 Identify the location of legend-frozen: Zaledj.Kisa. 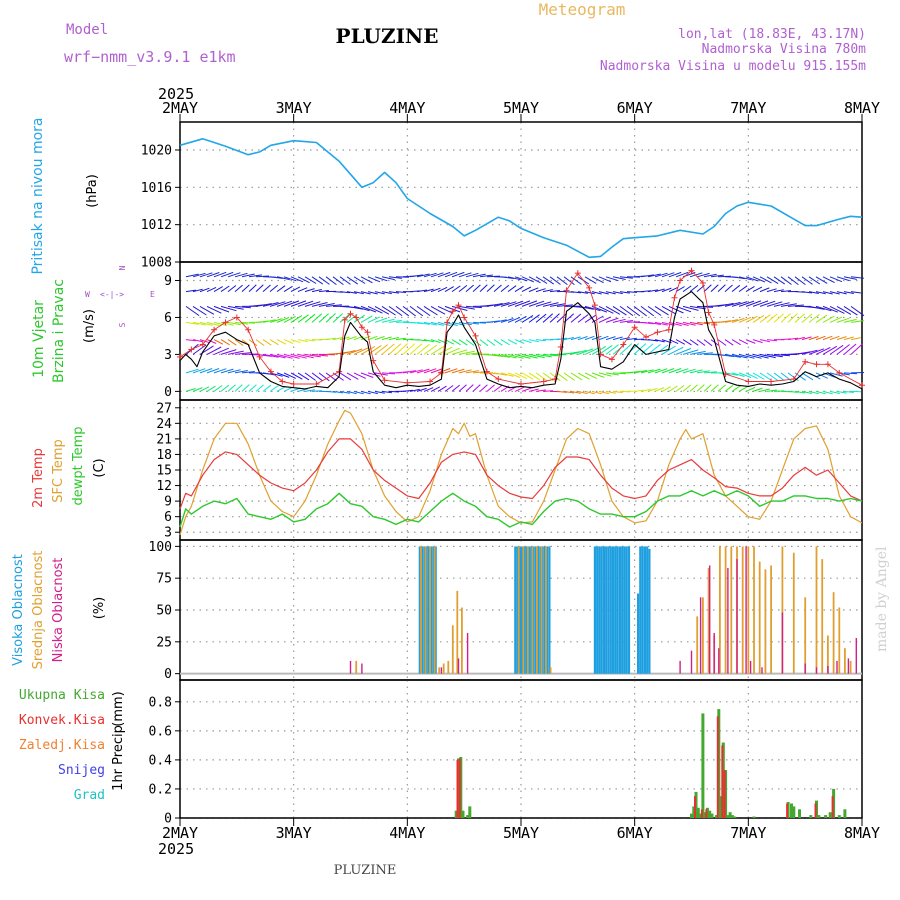
(62, 745).